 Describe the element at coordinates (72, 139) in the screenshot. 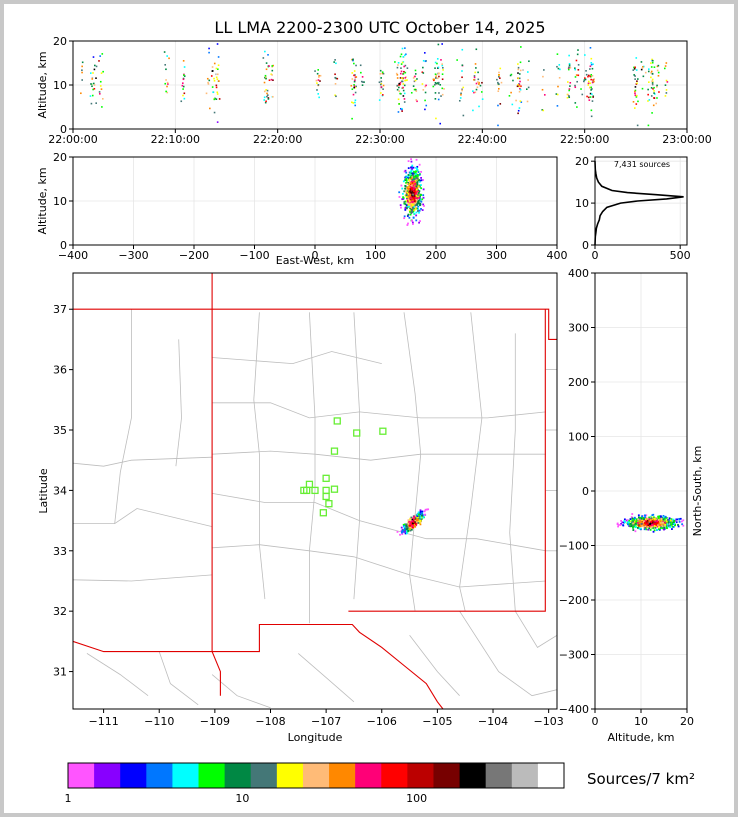

I see `time-tick-label: 22:00:00` at that location.